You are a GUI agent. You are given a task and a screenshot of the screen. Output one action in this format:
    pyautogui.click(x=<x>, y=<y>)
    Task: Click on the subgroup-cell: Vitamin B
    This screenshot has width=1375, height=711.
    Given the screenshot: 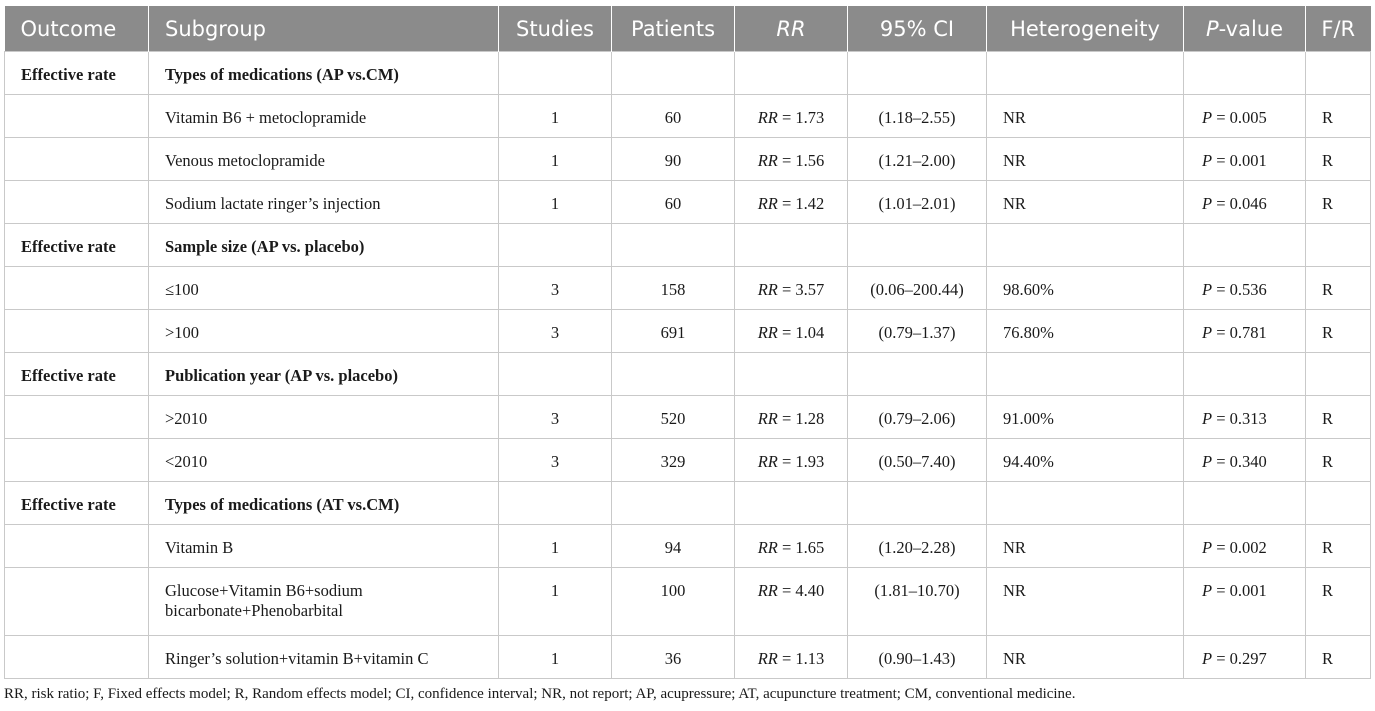 What is the action you would take?
    pyautogui.click(x=323, y=546)
    